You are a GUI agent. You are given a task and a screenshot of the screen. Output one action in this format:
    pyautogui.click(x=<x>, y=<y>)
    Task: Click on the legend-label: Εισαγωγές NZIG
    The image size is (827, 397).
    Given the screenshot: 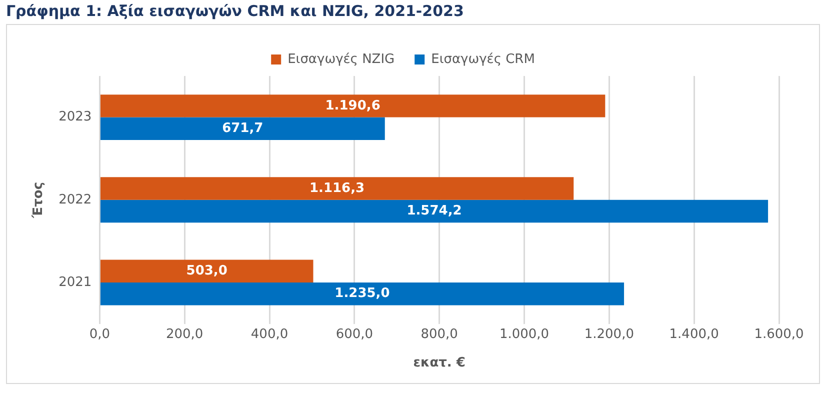 What is the action you would take?
    pyautogui.click(x=341, y=59)
    